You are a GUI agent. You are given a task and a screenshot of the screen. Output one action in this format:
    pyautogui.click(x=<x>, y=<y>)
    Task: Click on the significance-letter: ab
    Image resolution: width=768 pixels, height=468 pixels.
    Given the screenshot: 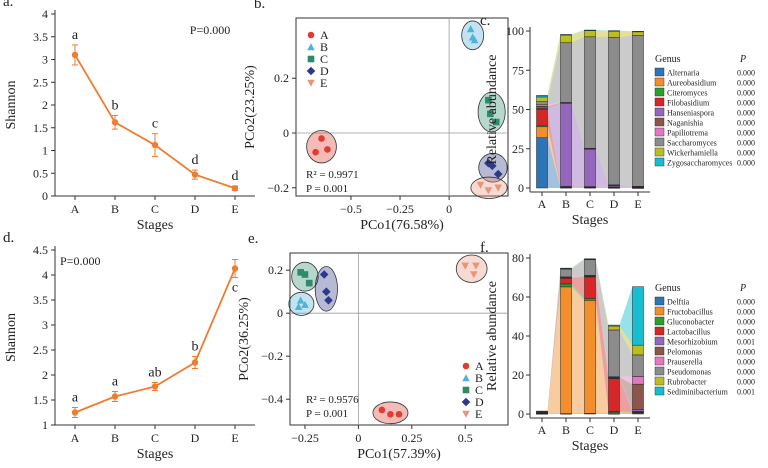 What is the action you would take?
    pyautogui.click(x=154, y=373)
    